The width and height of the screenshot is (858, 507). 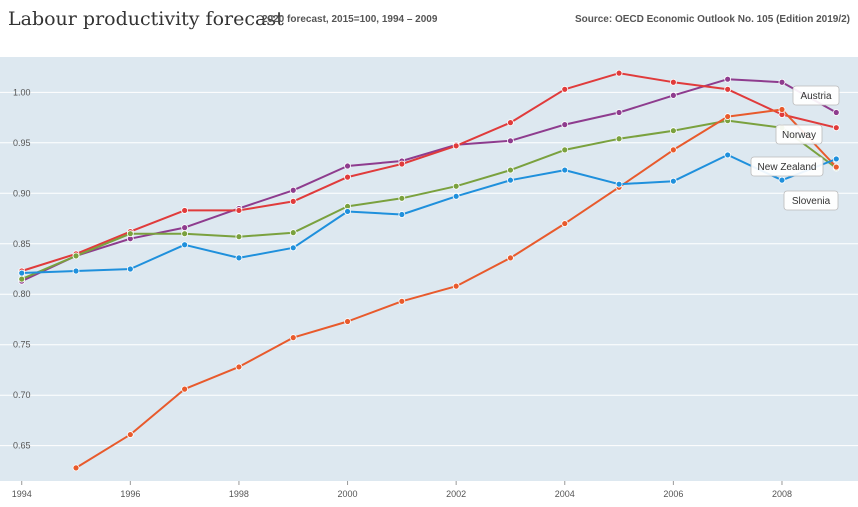 I want to click on y-tick-label: 1.00, so click(x=22, y=92).